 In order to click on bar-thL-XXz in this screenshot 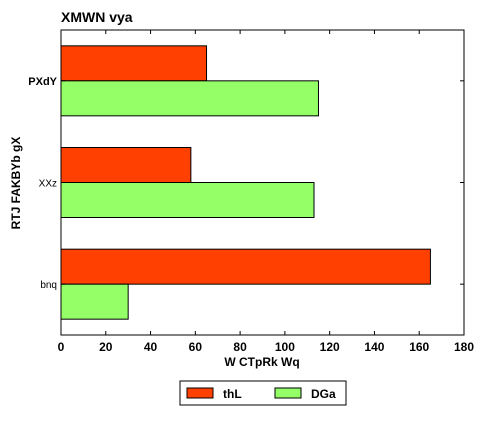, I will do `click(126, 165)`.